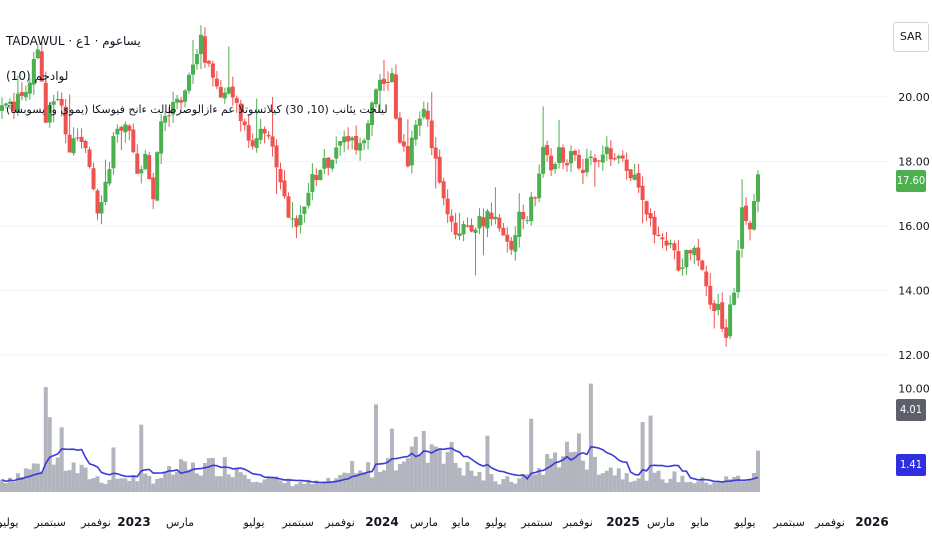 This screenshot has height=550, width=932. What do you see at coordinates (914, 291) in the screenshot?
I see `price-tick-label: 14.00` at bounding box center [914, 291].